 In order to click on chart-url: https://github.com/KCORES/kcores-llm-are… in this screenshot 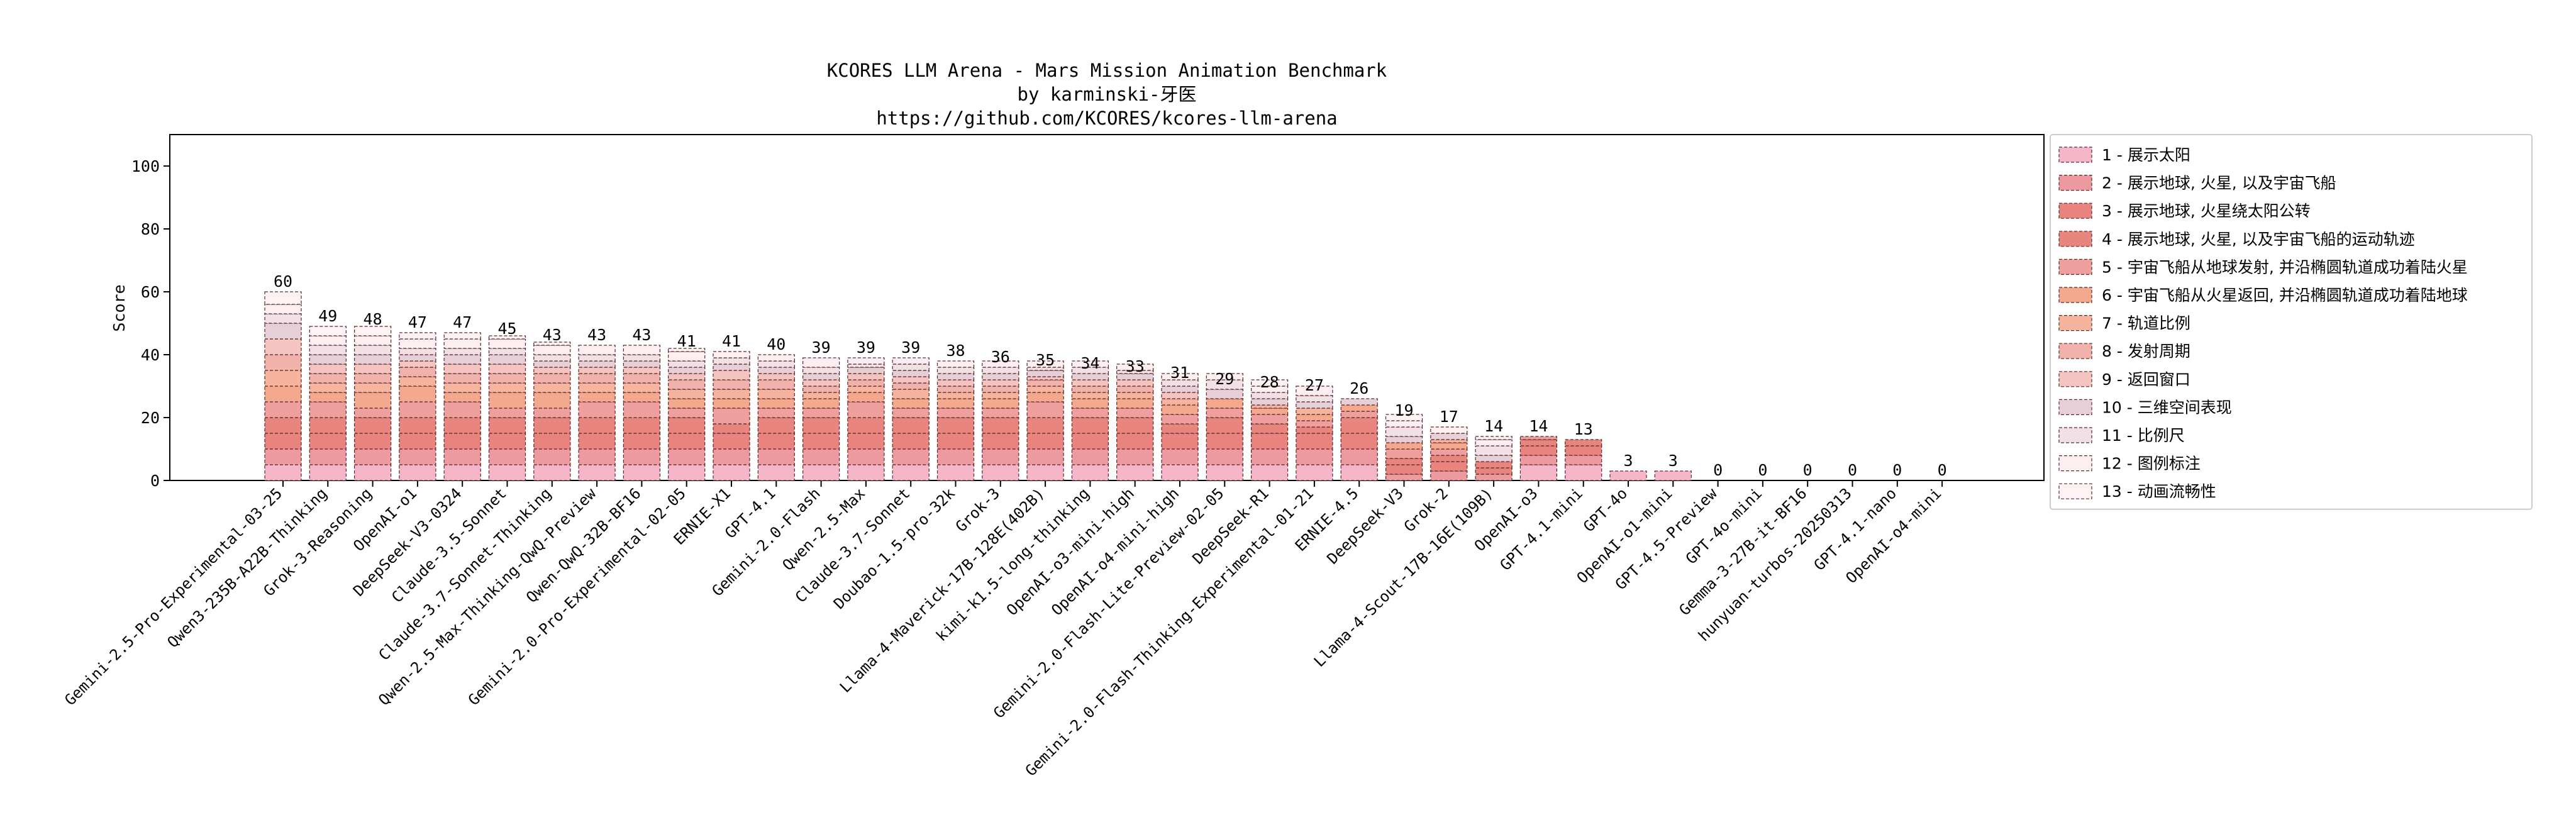, I will do `click(1106, 119)`.